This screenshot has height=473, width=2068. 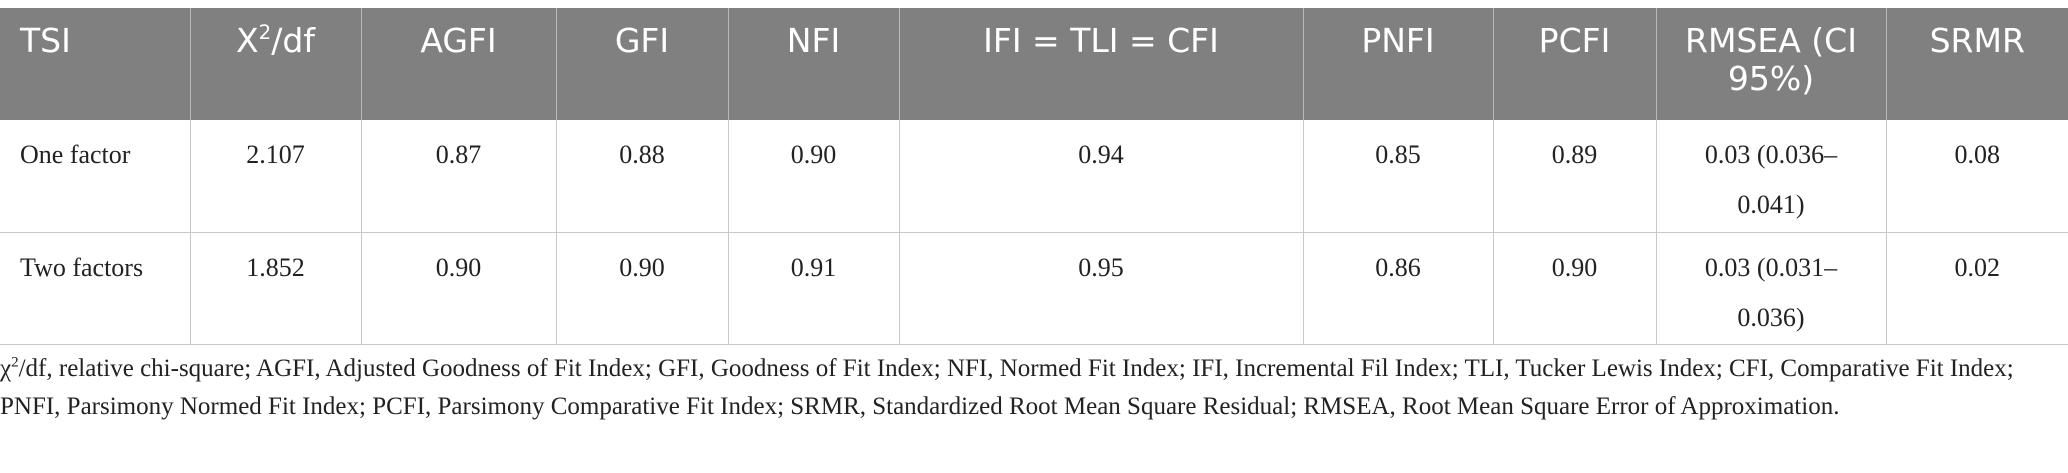 What do you see at coordinates (813, 64) in the screenshot?
I see `header-cell: NFI` at bounding box center [813, 64].